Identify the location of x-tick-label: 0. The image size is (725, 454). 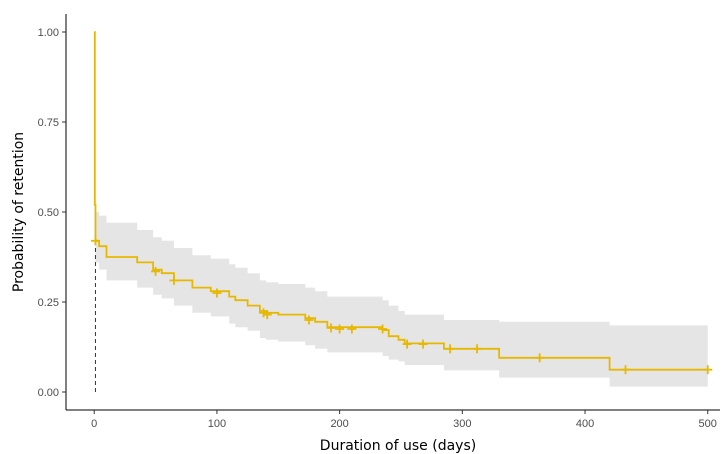
(94, 424).